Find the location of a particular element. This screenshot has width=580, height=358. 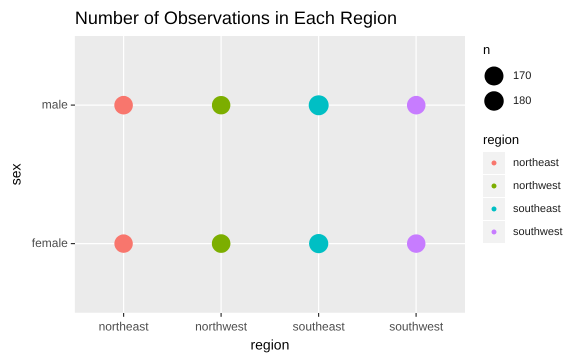

text: n is located at coordinates (486, 49).